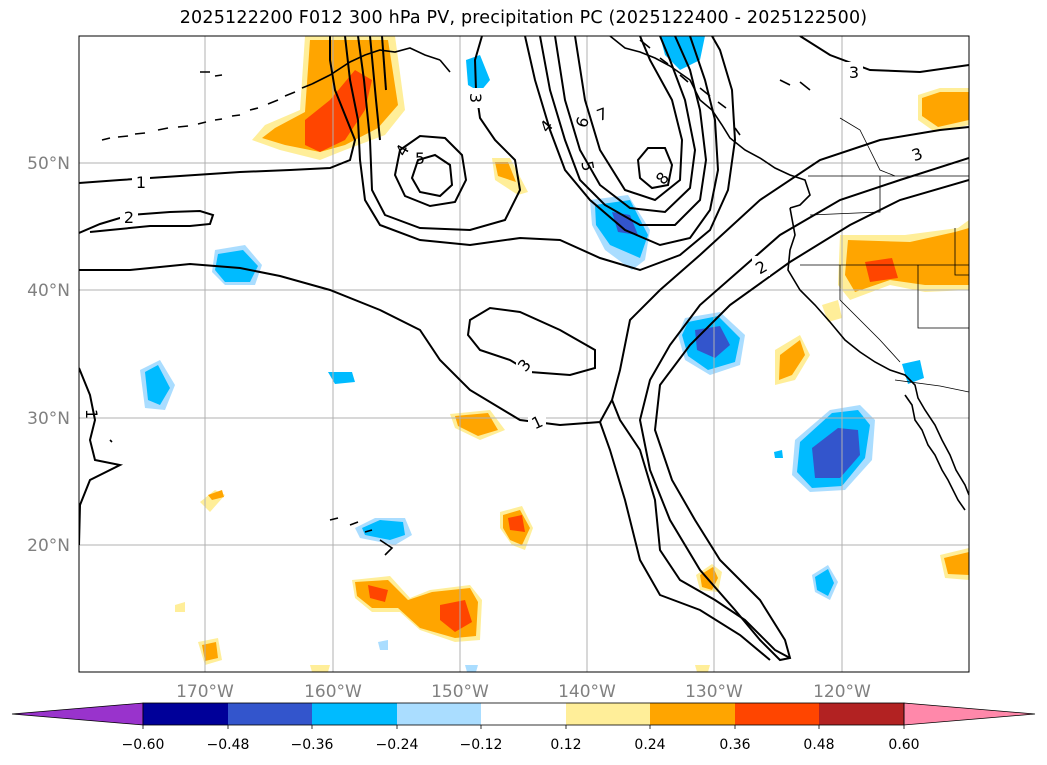 The height and width of the screenshot is (765, 1047). I want to click on pv-contour-5-east, so click(623, 131).